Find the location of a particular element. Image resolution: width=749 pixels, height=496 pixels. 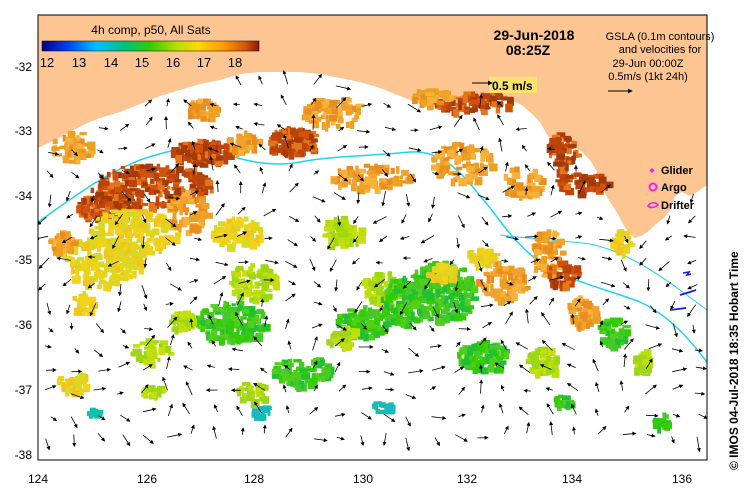

imos-credit: © IMOS 04-Jul-2018 18:35 Hobart Time is located at coordinates (734, 360).